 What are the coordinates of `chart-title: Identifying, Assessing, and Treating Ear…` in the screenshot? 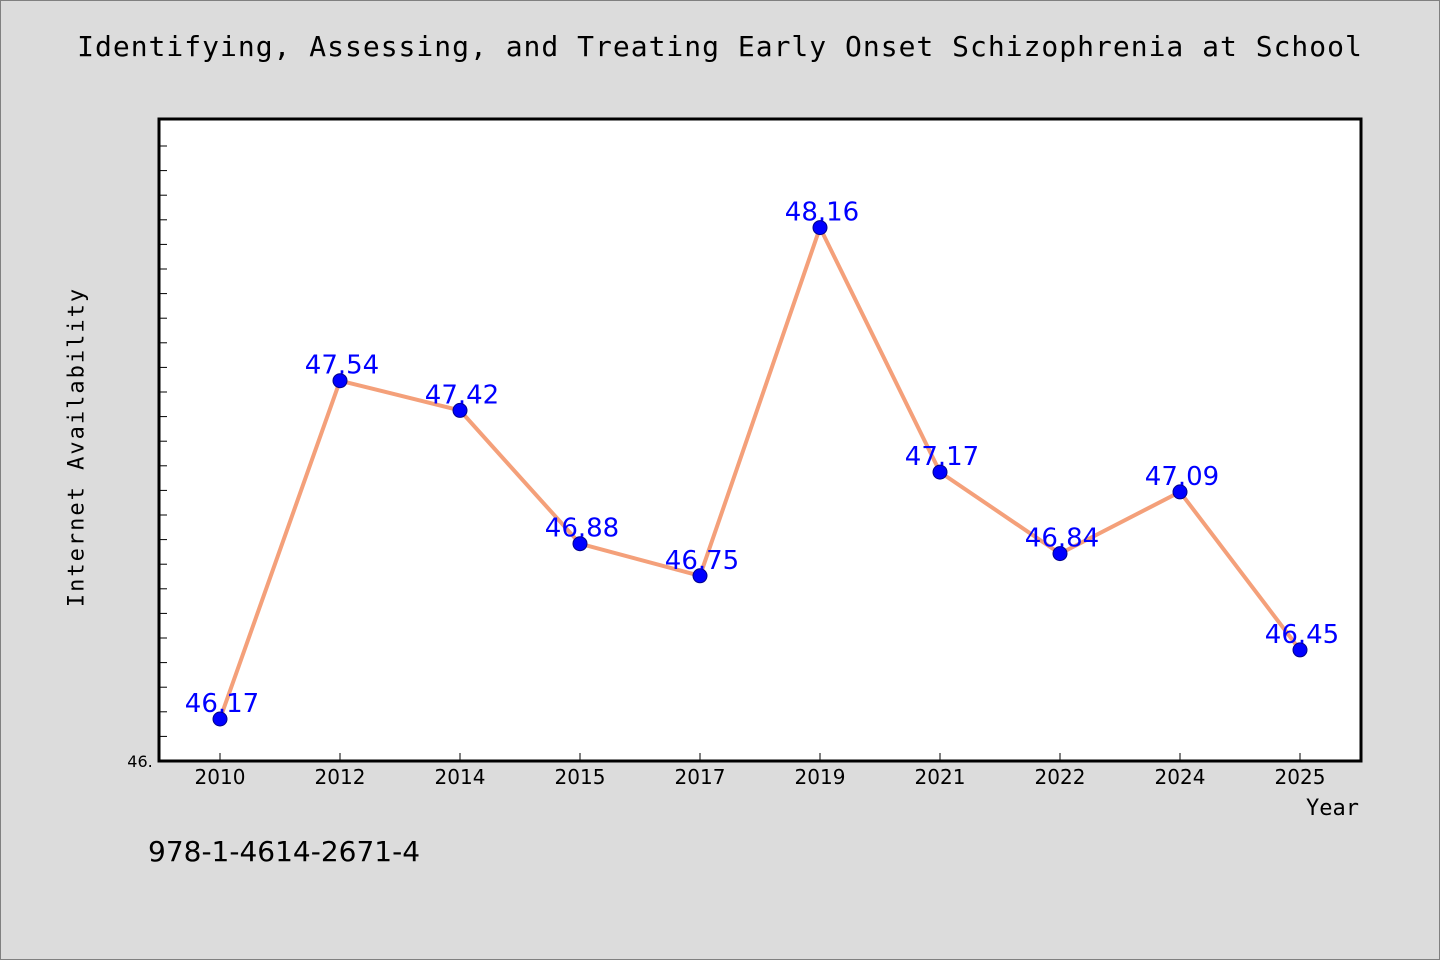 It's located at (720, 46).